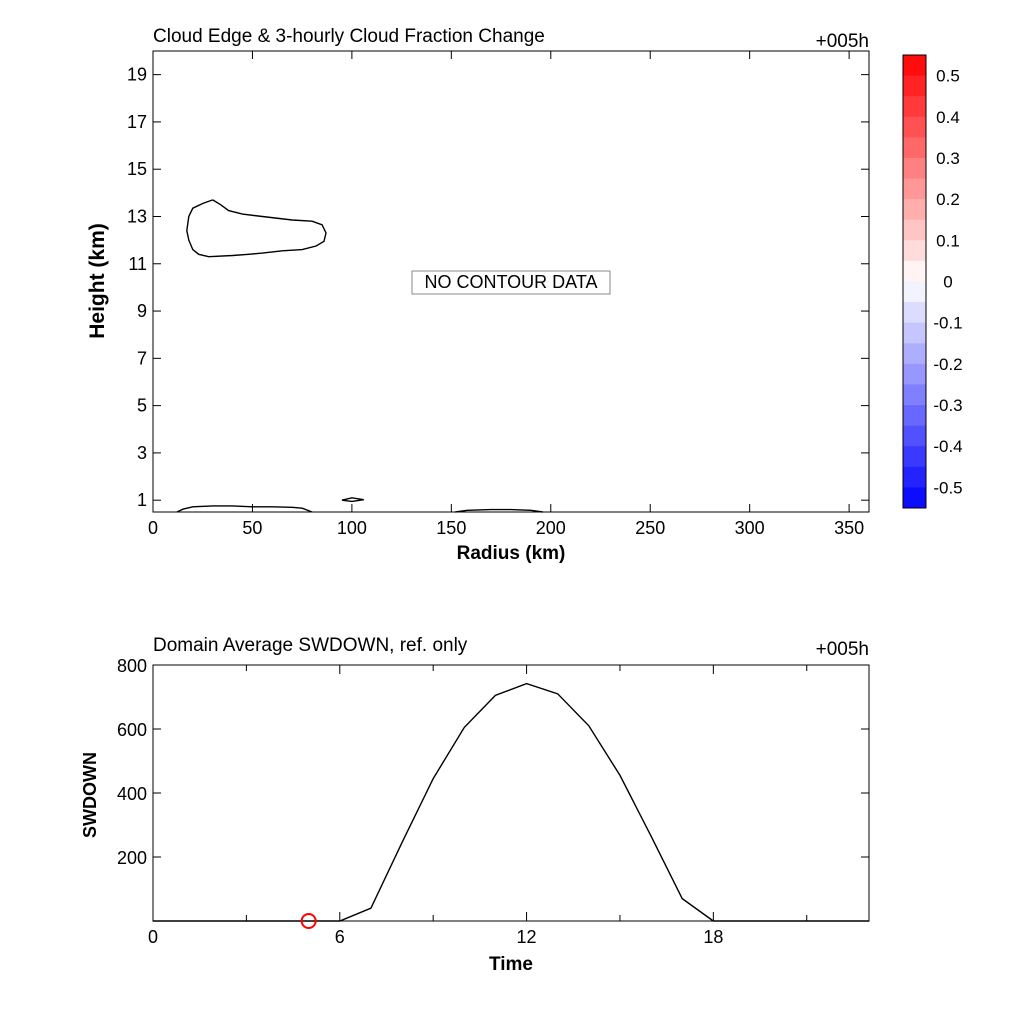 The height and width of the screenshot is (1024, 1024). Describe the element at coordinates (948, 240) in the screenshot. I see `colorbar-tick-label: 0.1` at that location.